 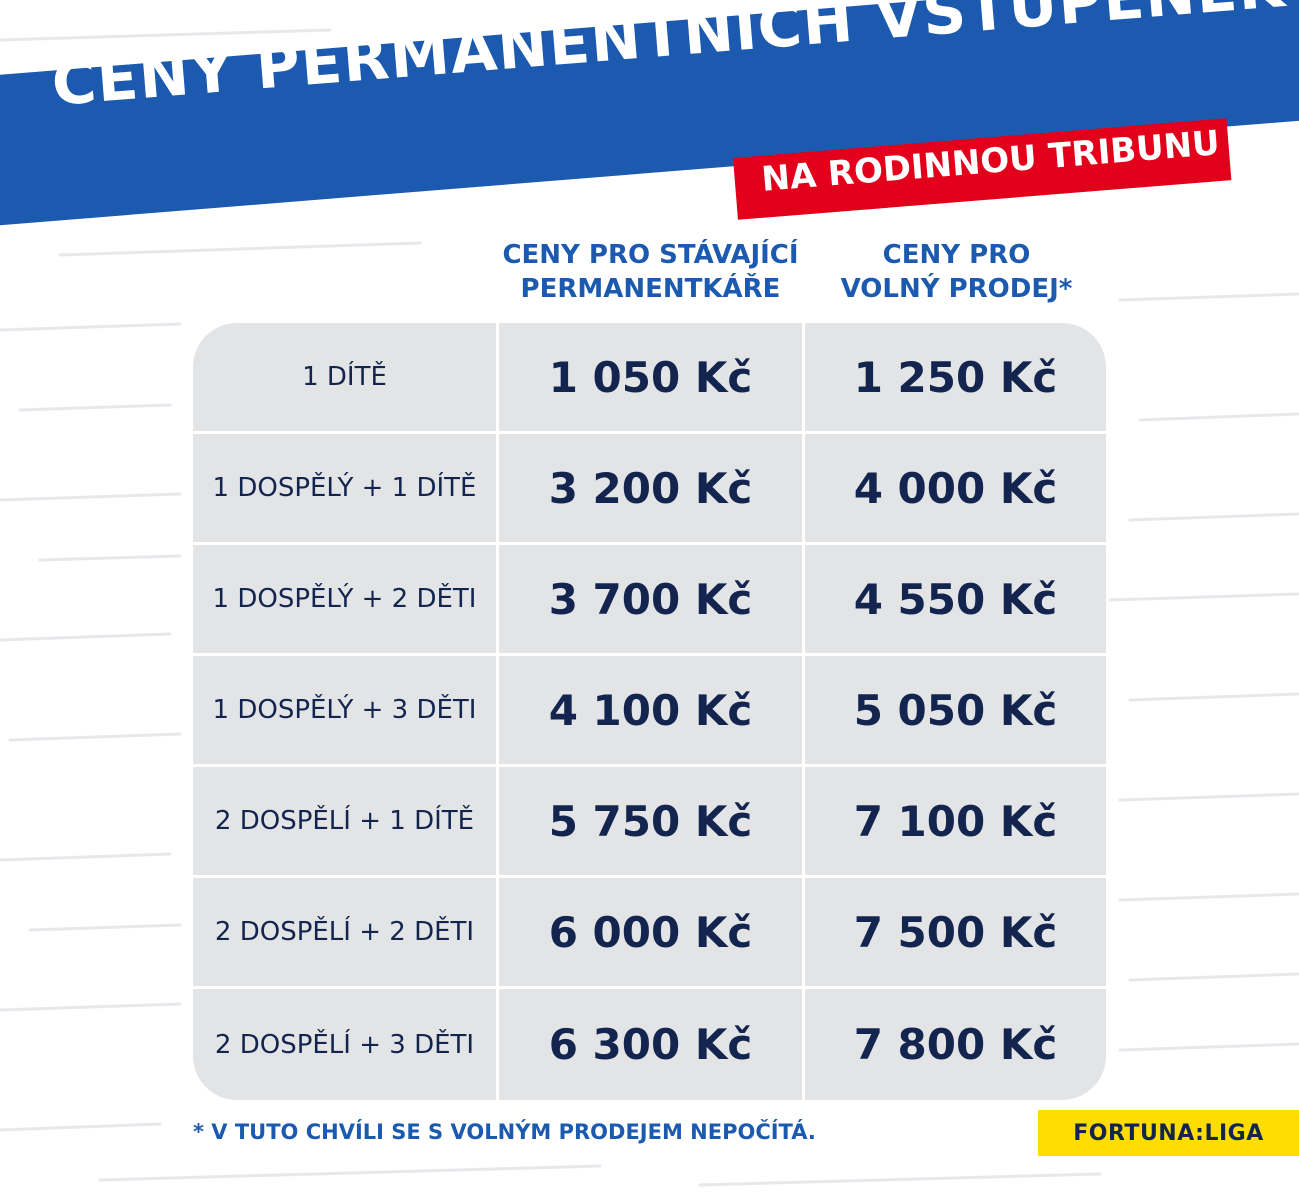 What do you see at coordinates (344, 1044) in the screenshot?
I see `category-cell: 2 DOSPĚLÍ + 3 DĚTI` at bounding box center [344, 1044].